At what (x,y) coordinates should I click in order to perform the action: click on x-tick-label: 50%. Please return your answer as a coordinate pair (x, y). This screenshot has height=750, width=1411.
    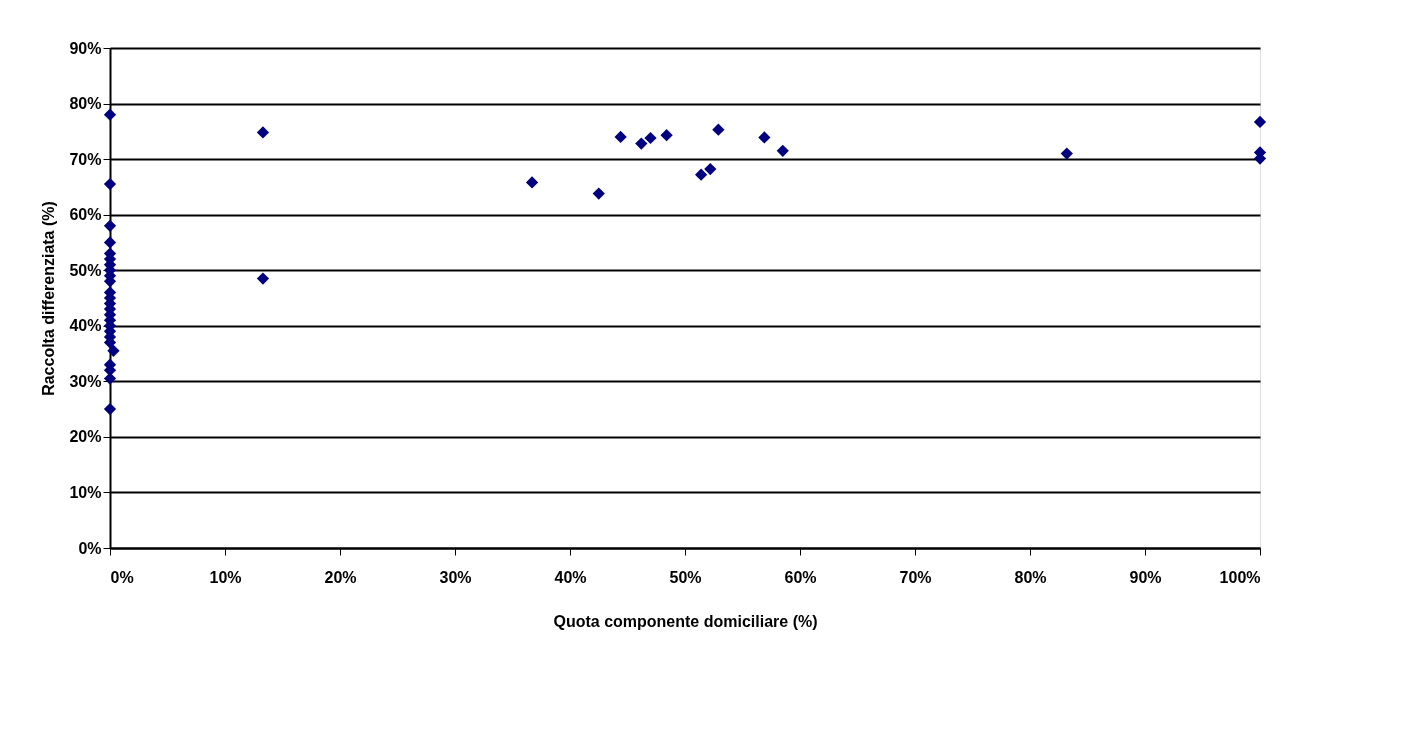
    Looking at the image, I should click on (685, 577).